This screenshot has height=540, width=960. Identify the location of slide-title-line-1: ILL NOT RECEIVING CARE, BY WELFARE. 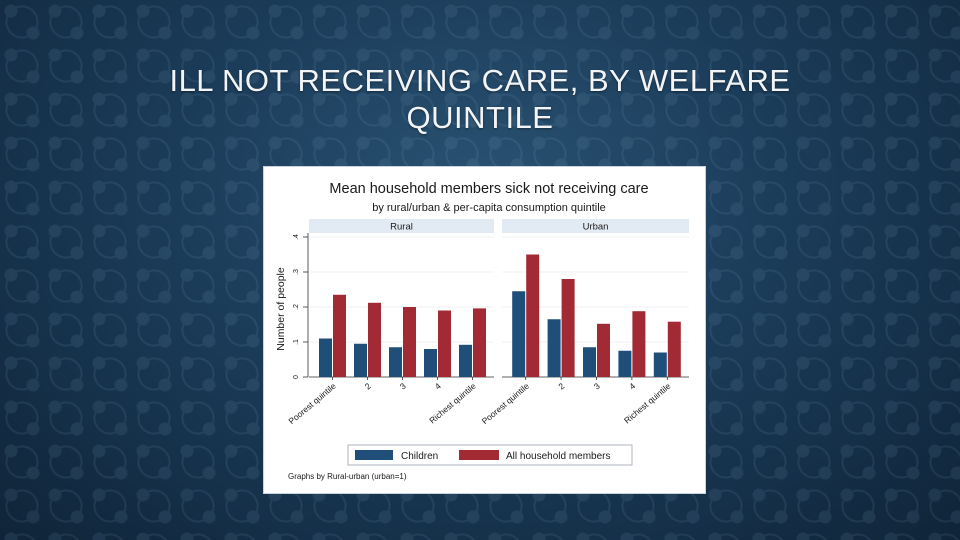
(480, 80).